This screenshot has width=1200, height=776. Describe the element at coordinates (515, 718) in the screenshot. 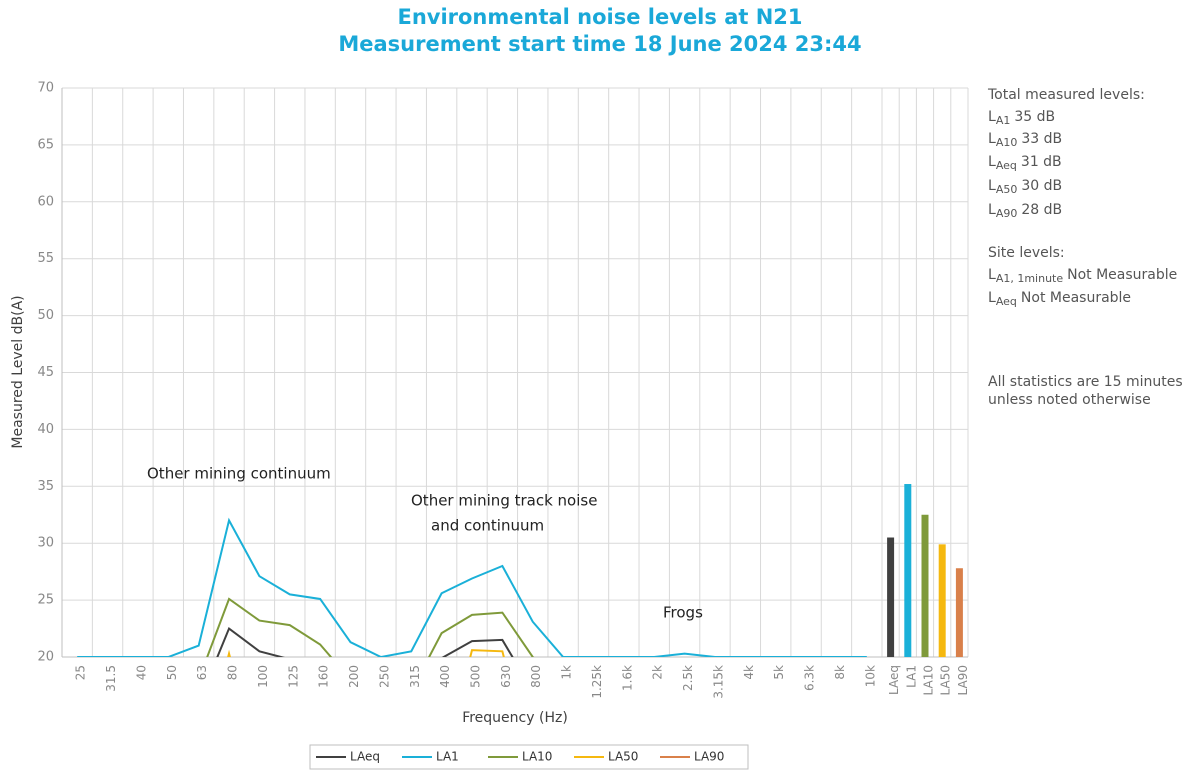

I see `x-axis-title: Frequency (Hz)` at that location.